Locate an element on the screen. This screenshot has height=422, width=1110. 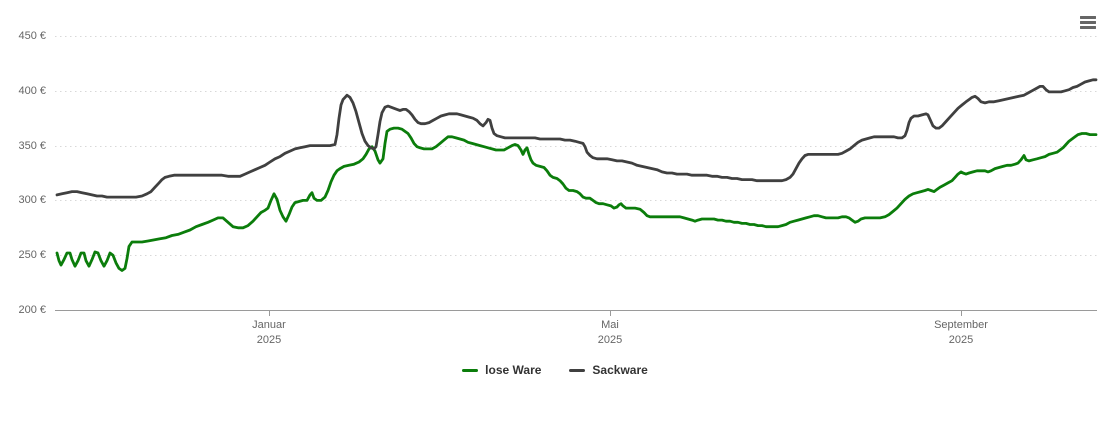
chart-context-menu-button is located at coordinates (1088, 22).